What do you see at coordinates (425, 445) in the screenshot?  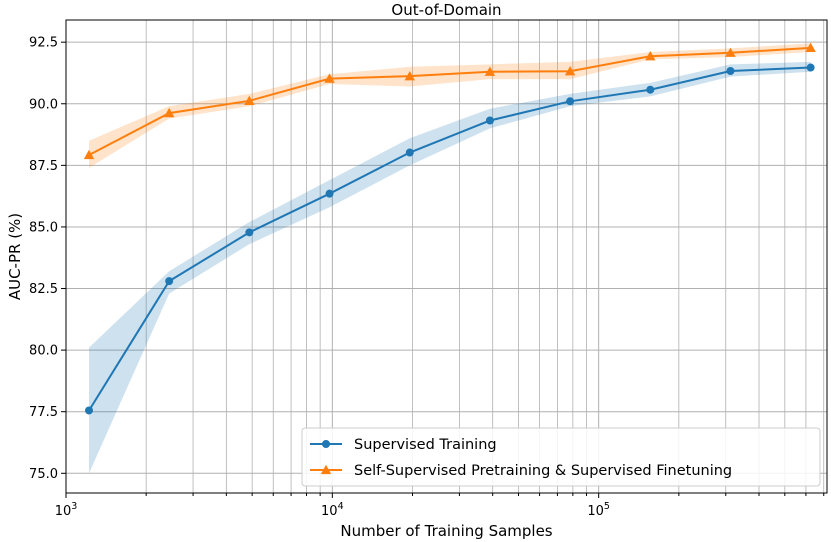 I see `legend-label-1: Supervised Training` at bounding box center [425, 445].